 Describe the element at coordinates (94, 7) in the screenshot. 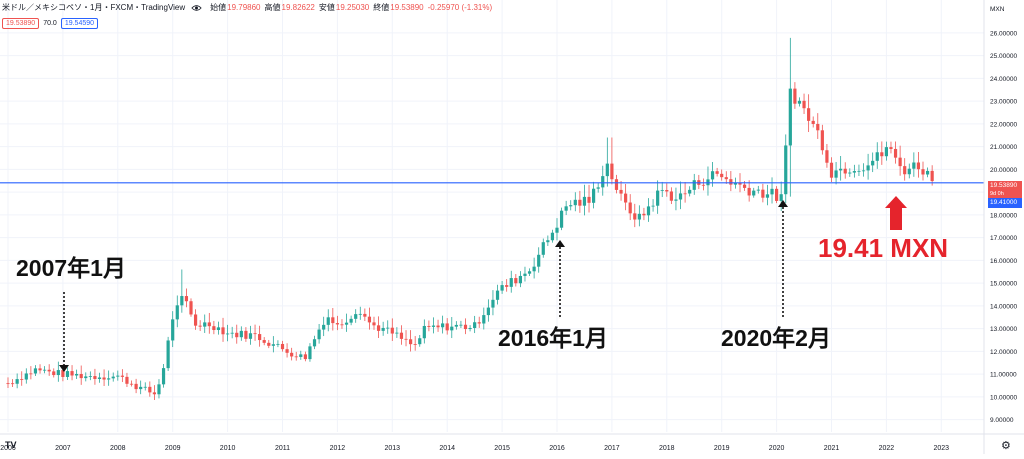

I see `symbol-title: 米ドル／メキシコペソ・1月・FXCM・TradingView` at that location.